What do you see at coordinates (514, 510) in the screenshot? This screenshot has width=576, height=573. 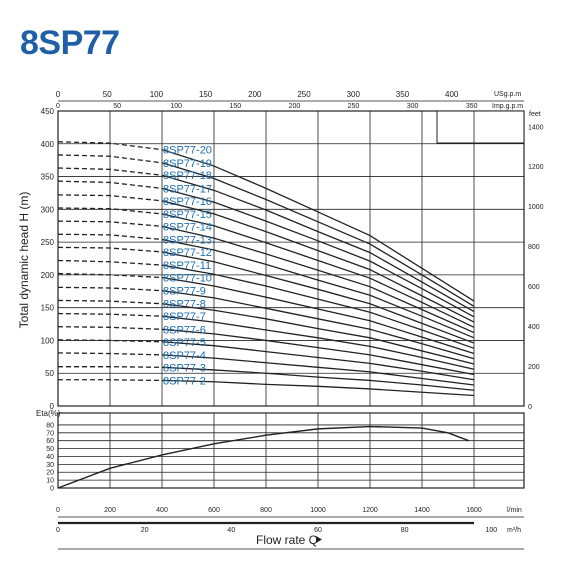 I see `lmin-unit: l/min` at bounding box center [514, 510].